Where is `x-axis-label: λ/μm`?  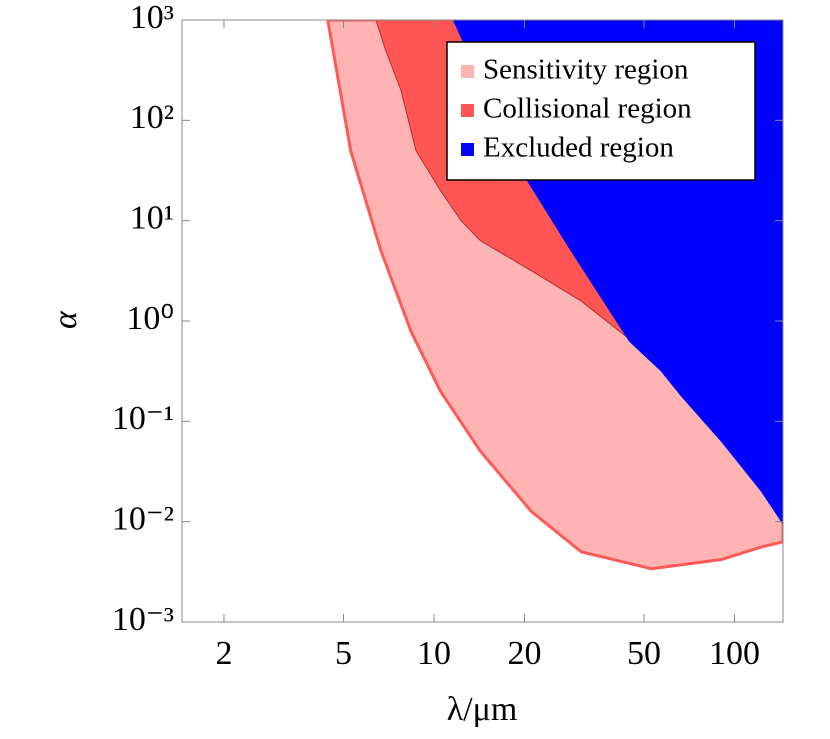 x-axis-label: λ/μm is located at coordinates (482, 709).